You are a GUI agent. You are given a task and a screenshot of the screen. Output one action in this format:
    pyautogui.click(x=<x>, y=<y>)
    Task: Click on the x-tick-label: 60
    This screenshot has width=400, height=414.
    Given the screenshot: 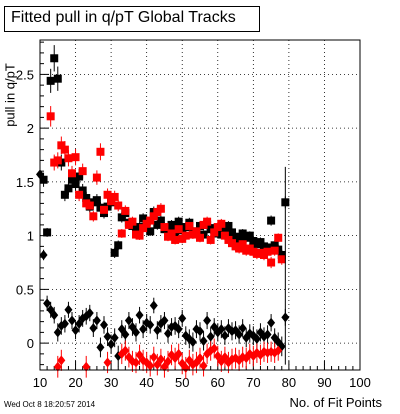 What is the action you would take?
    pyautogui.click(x=218, y=382)
    